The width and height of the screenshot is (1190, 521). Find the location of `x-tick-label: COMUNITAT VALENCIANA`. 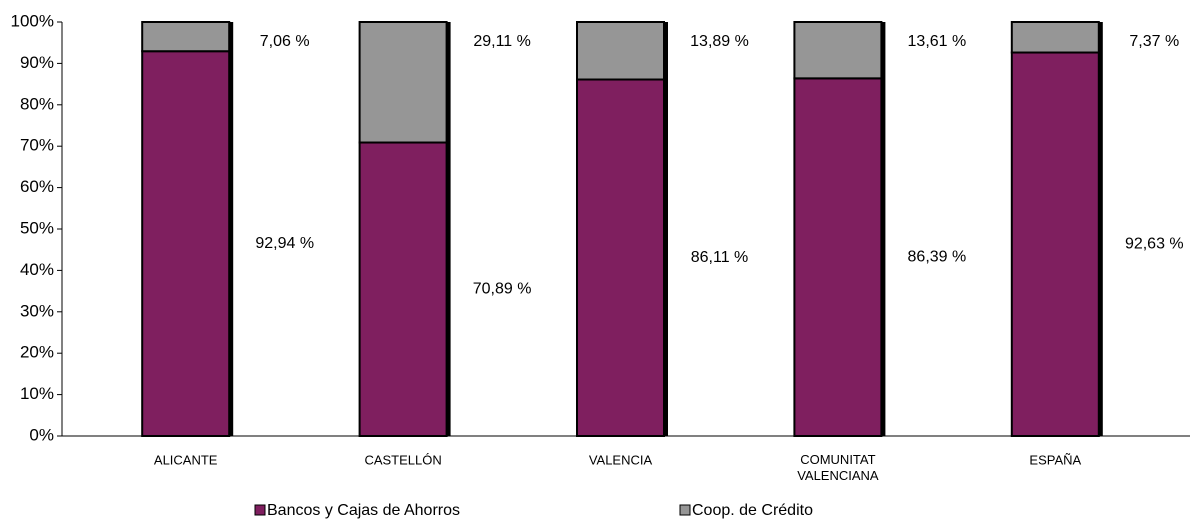

x-tick-label: COMUNITAT VALENCIANA is located at coordinates (838, 467).